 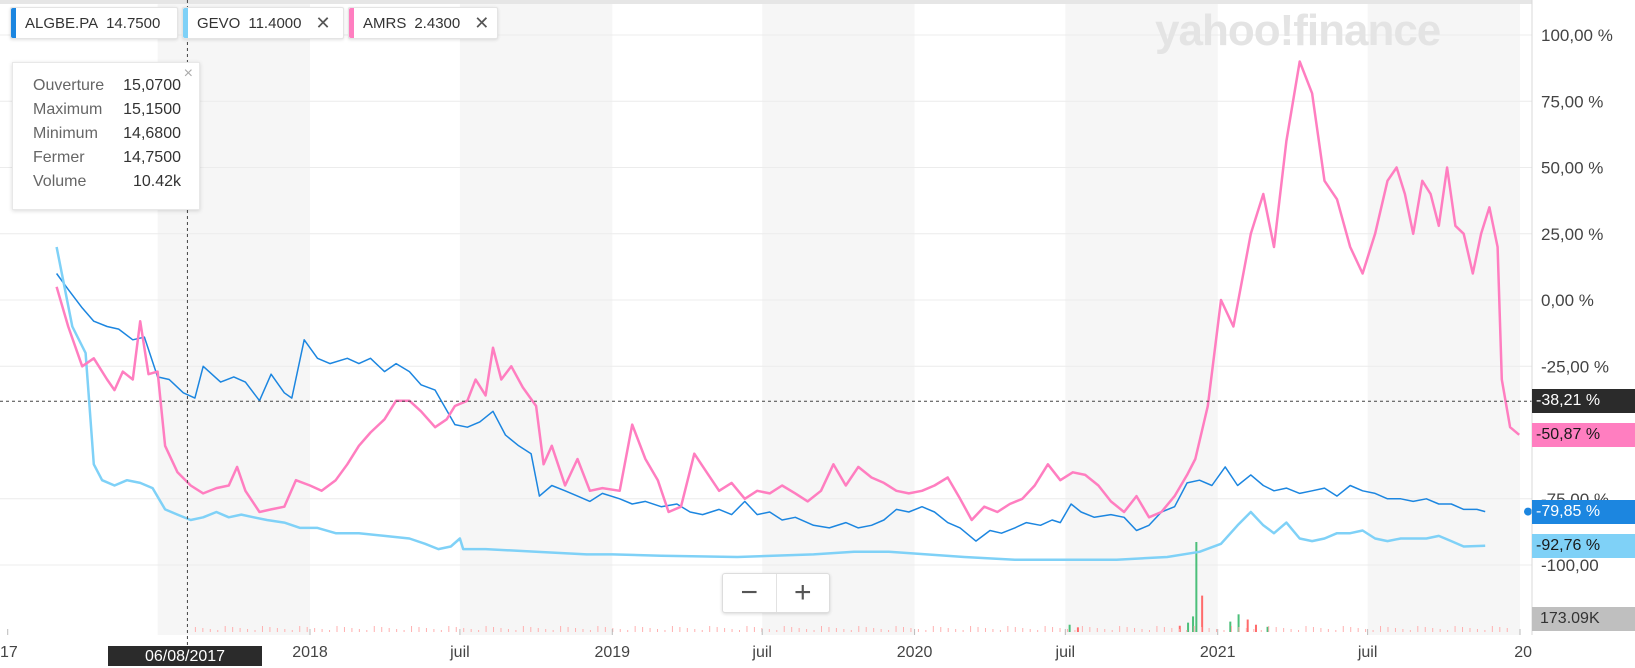 I want to click on y-tick-label: -100,00, so click(x=1570, y=565).